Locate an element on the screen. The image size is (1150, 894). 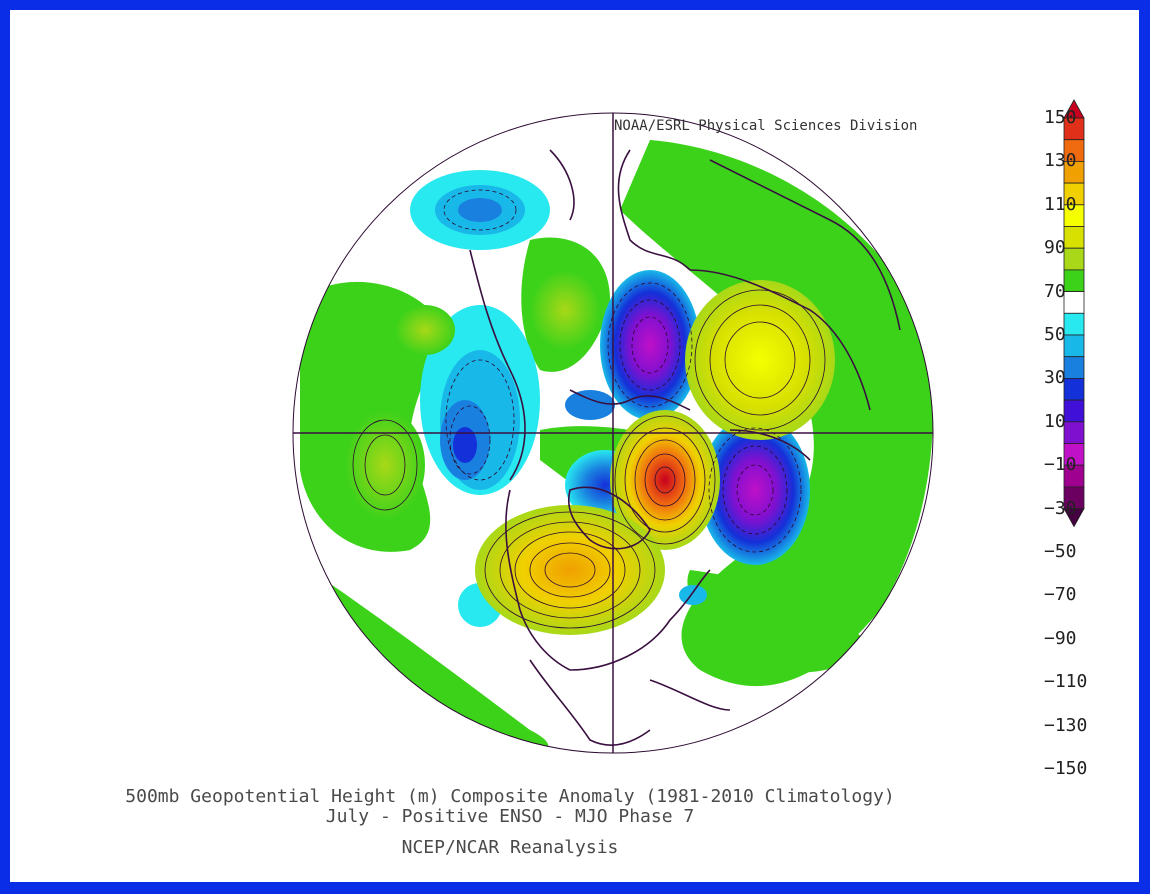
colorbar-tick-label: 30 is located at coordinates (1055, 378).